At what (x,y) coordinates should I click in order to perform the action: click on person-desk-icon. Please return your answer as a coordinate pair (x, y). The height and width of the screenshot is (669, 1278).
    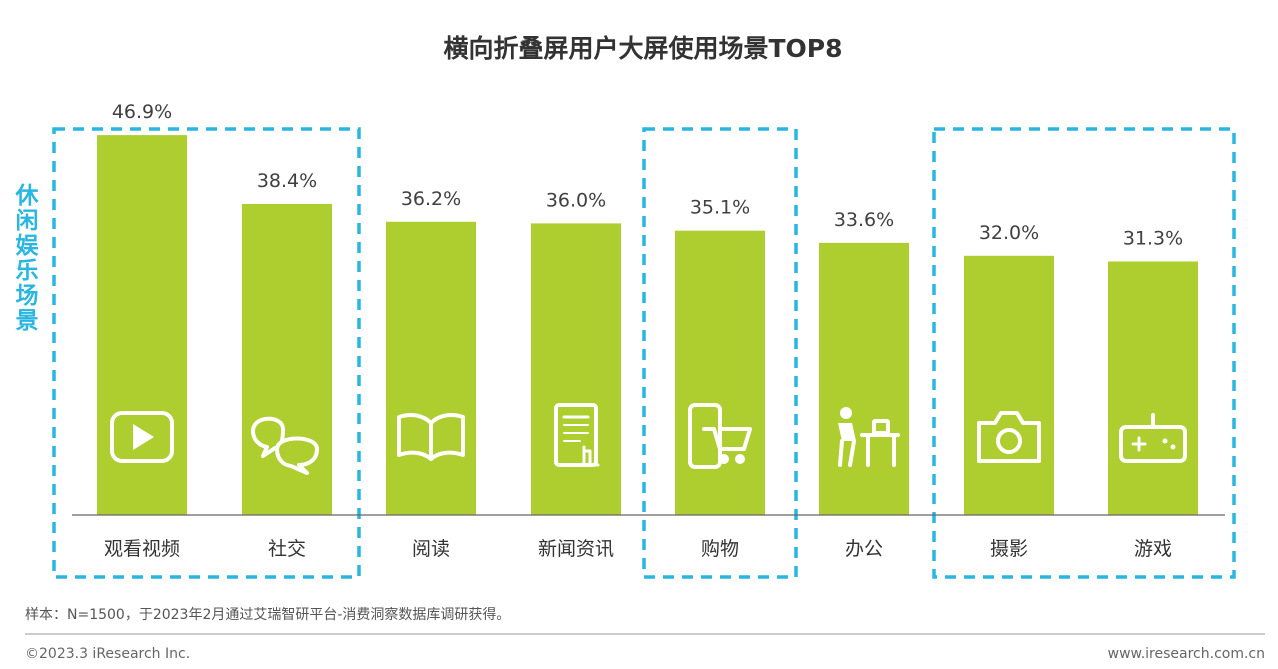
    Looking at the image, I should click on (869, 437).